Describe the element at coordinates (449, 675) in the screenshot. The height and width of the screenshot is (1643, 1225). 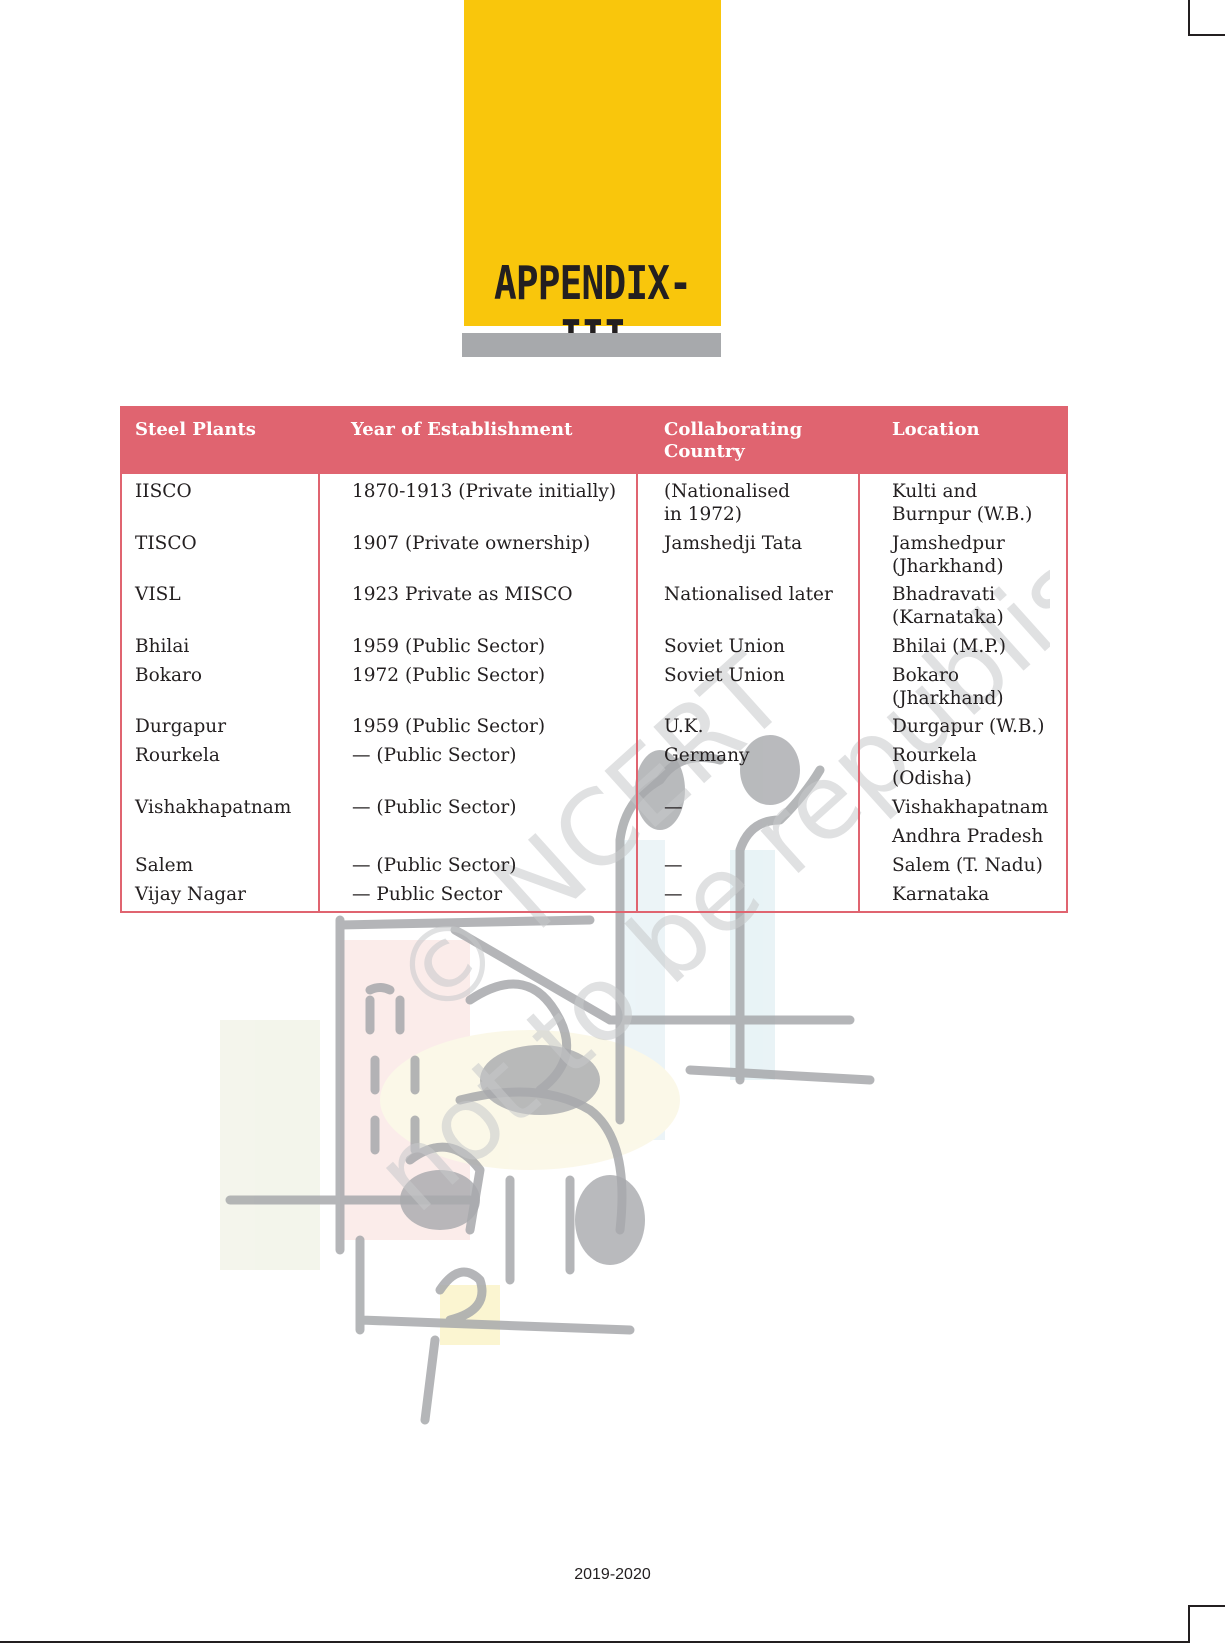
I see `cell-year: 1972 (Public Sector)` at that location.